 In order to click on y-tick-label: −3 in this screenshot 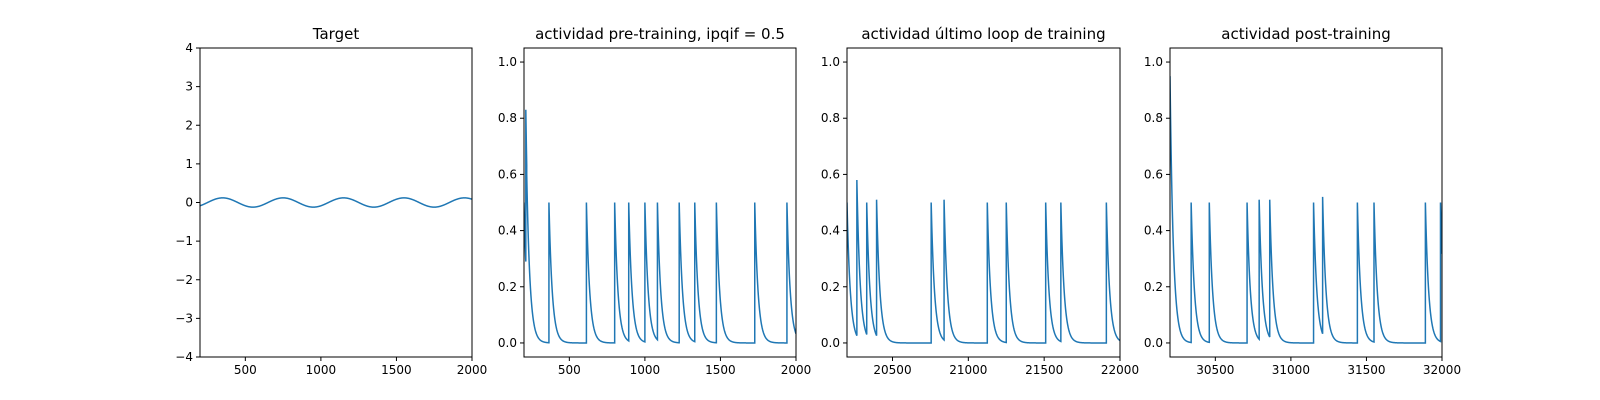, I will do `click(184, 318)`.